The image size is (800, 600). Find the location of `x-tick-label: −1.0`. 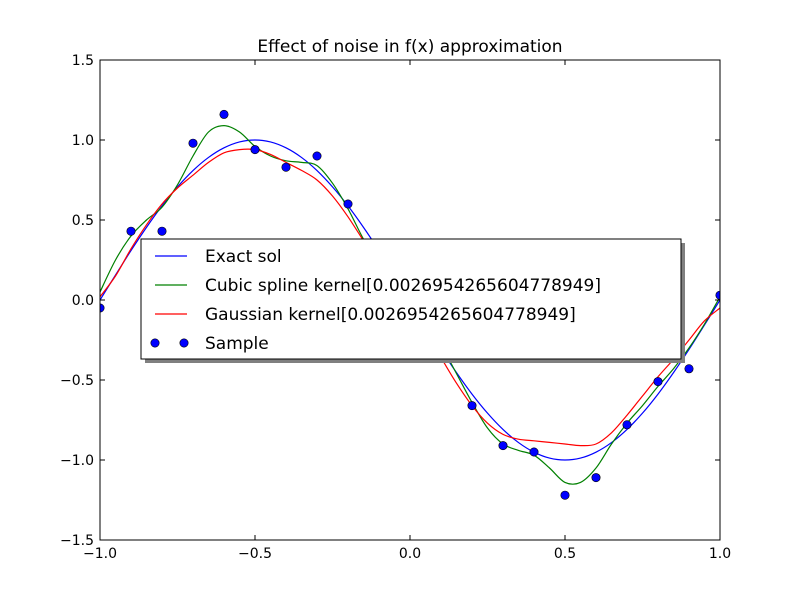

x-tick-label: −1.0 is located at coordinates (100, 554).